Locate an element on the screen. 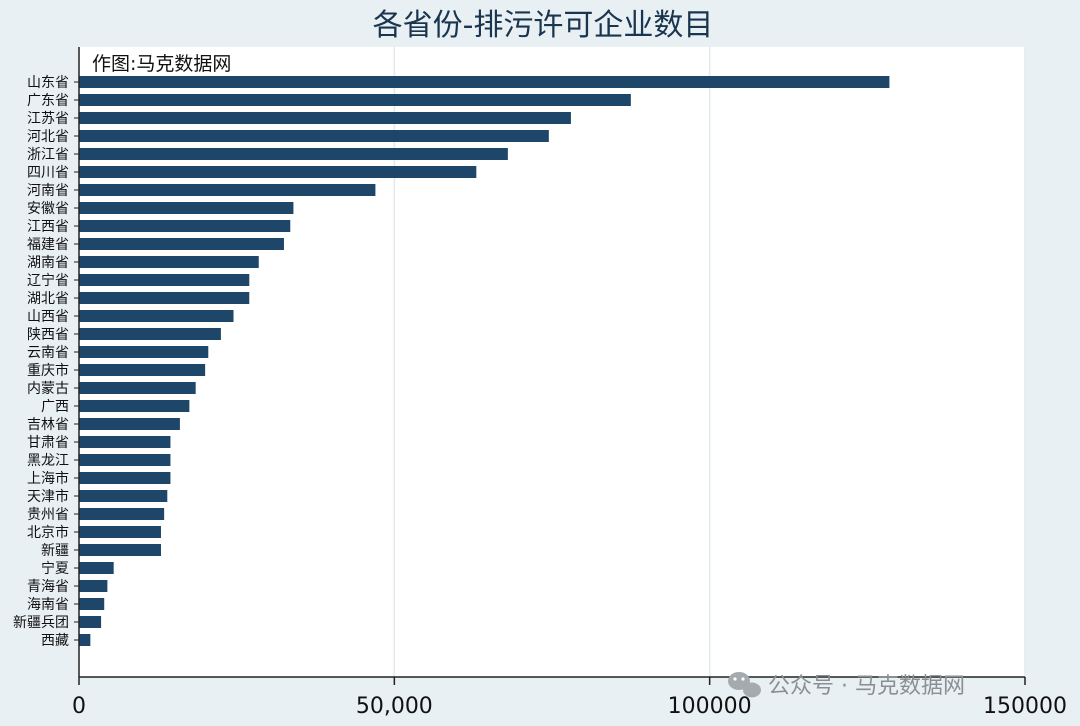 The image size is (1080, 726). category-label: 重庆市 is located at coordinates (48, 370).